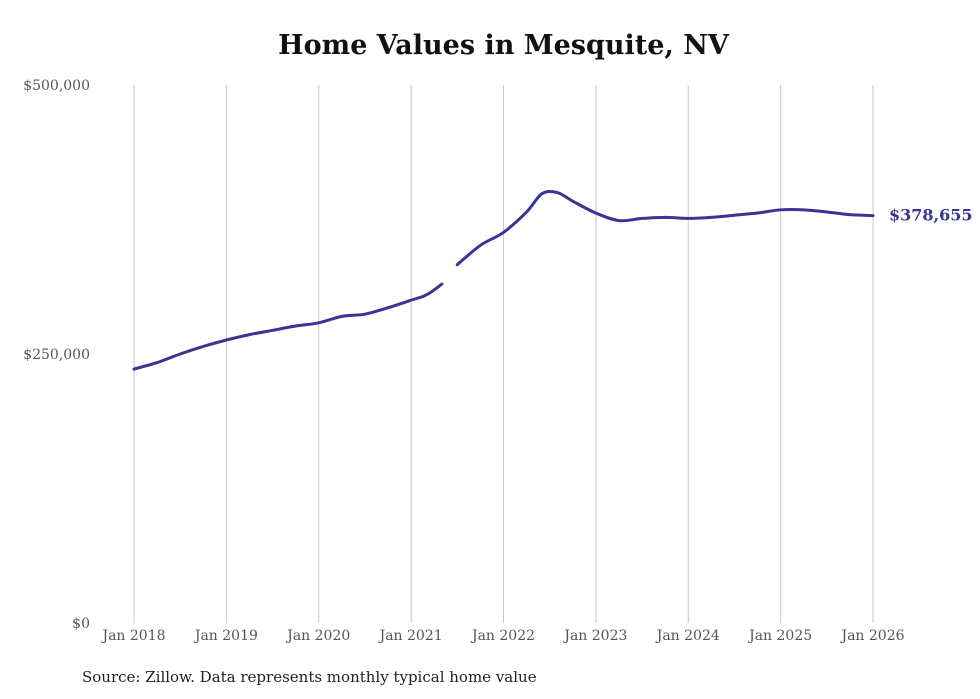  Describe the element at coordinates (779, 636) in the screenshot. I see `x-tick-label: Jan 2025` at that location.